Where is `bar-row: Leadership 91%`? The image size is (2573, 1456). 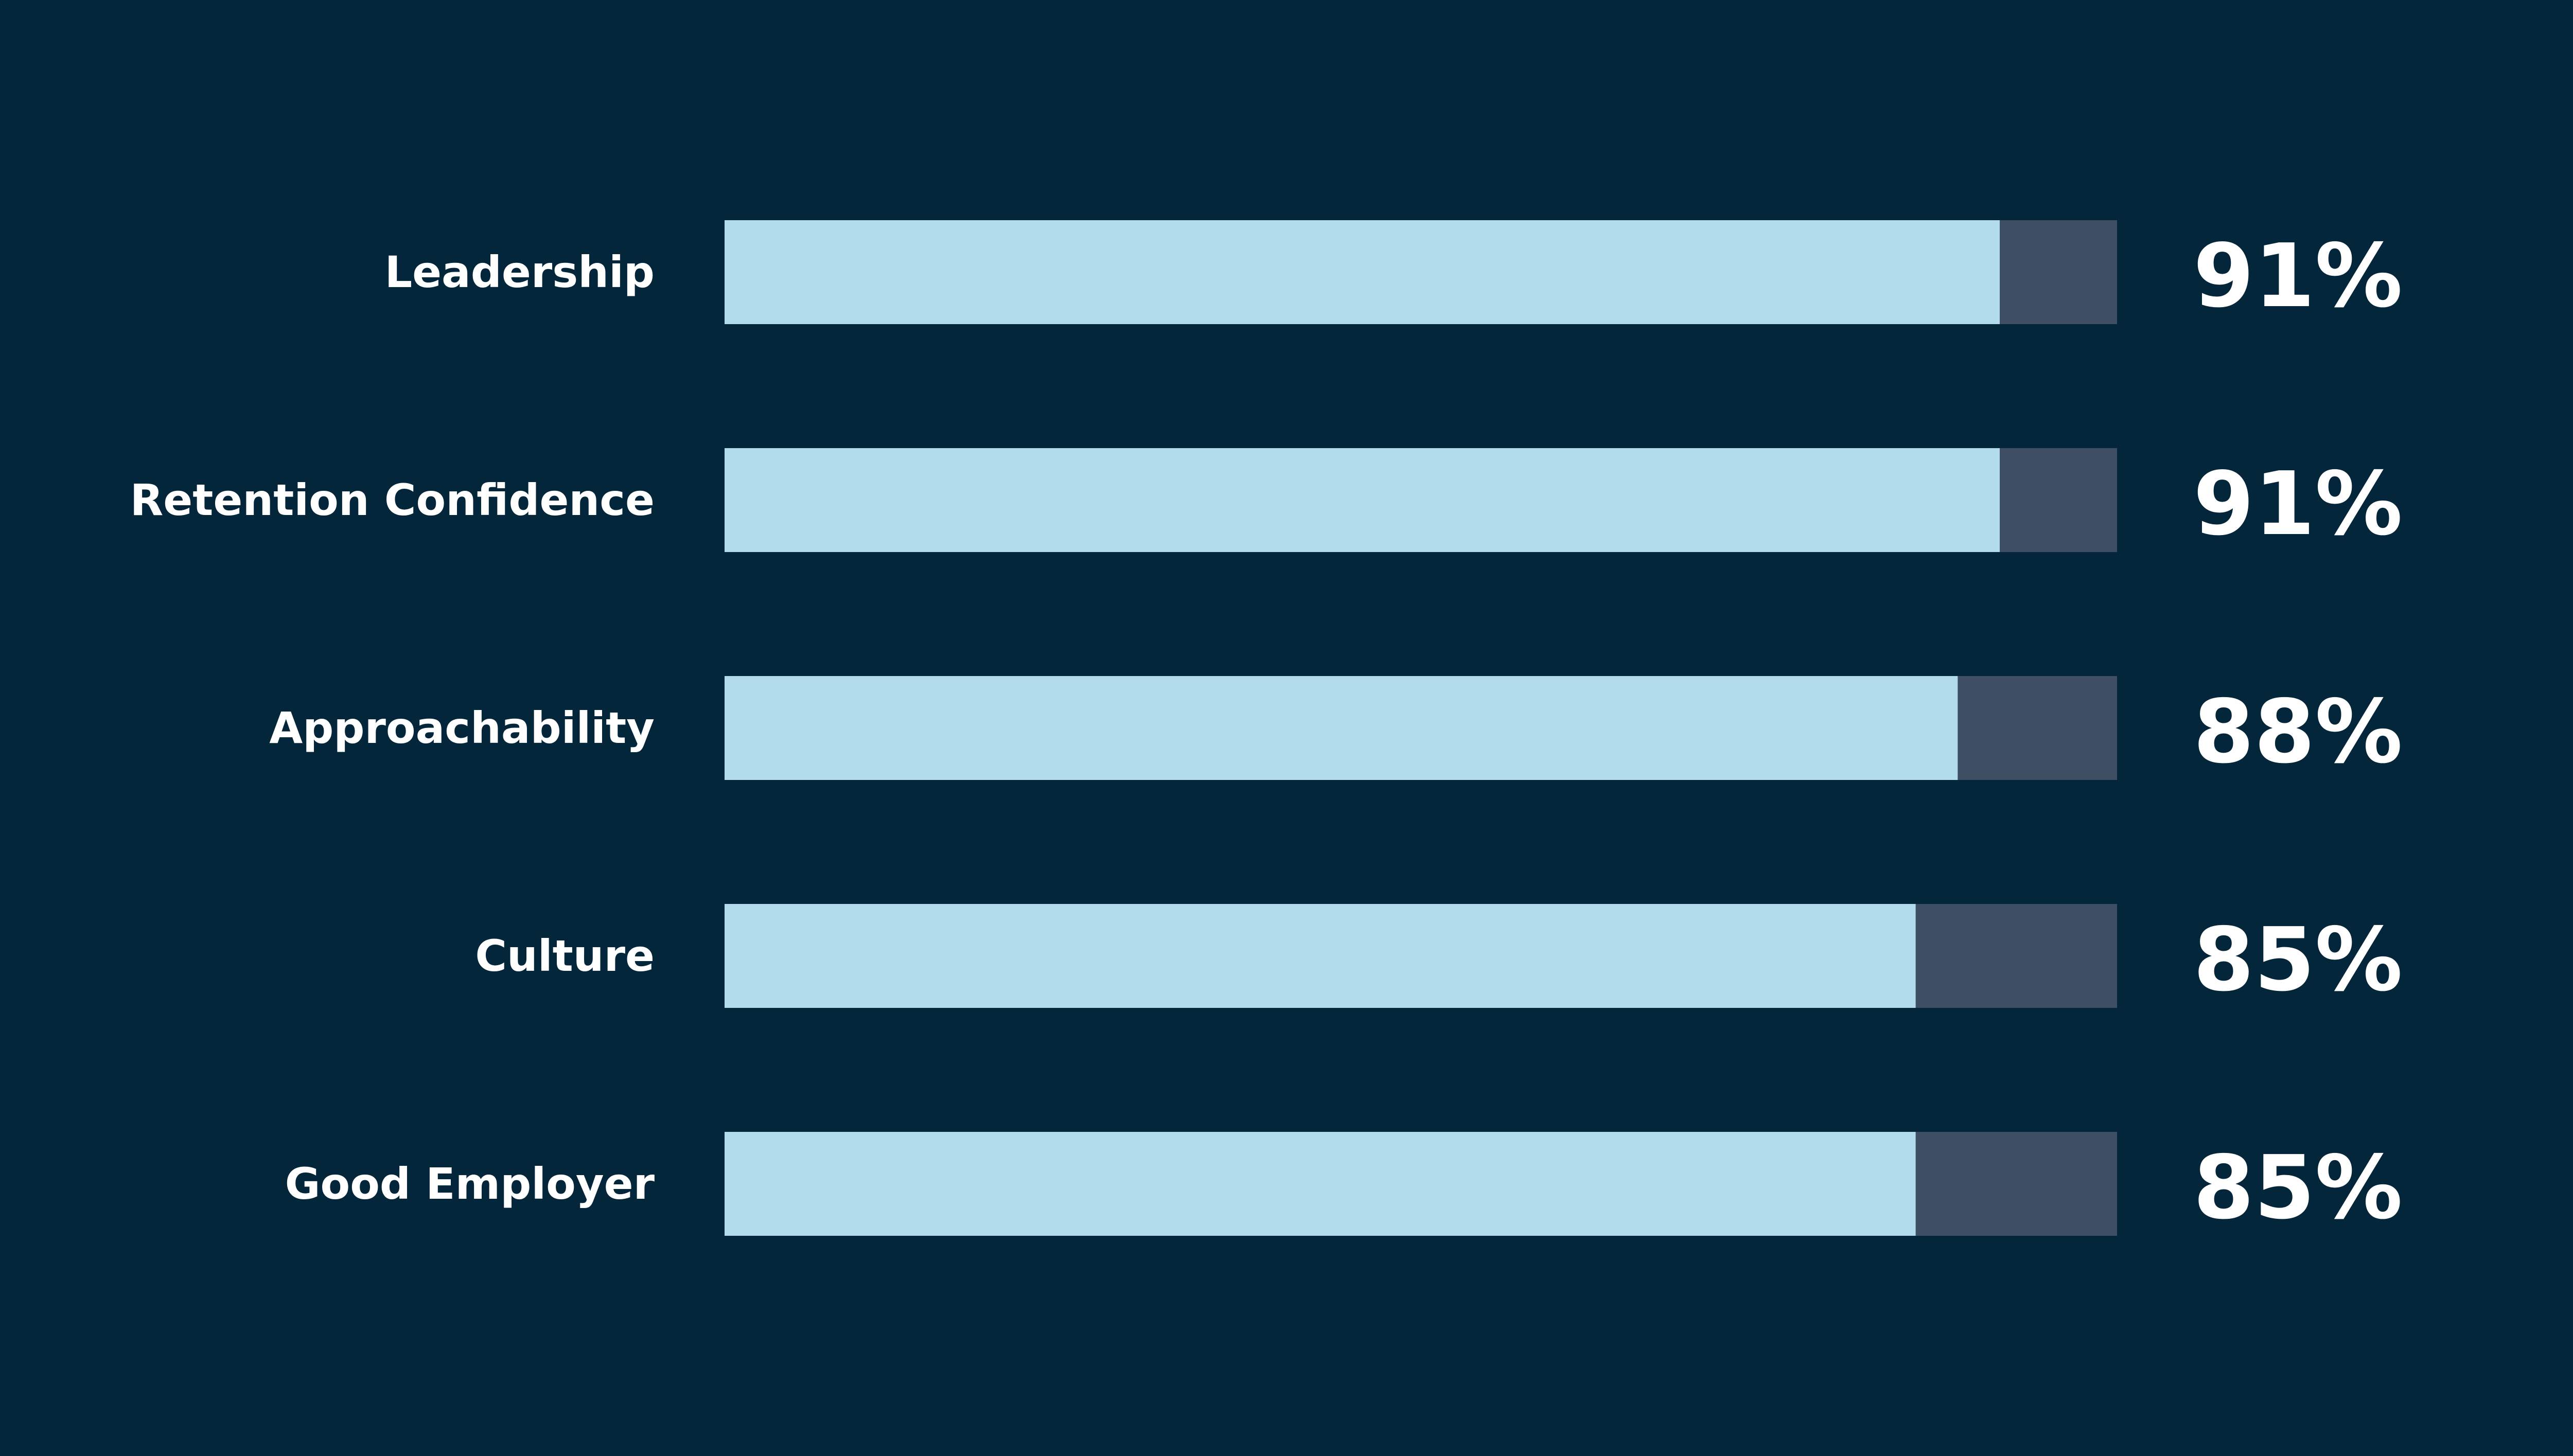 bar-row: Leadership 91% is located at coordinates (1394, 273).